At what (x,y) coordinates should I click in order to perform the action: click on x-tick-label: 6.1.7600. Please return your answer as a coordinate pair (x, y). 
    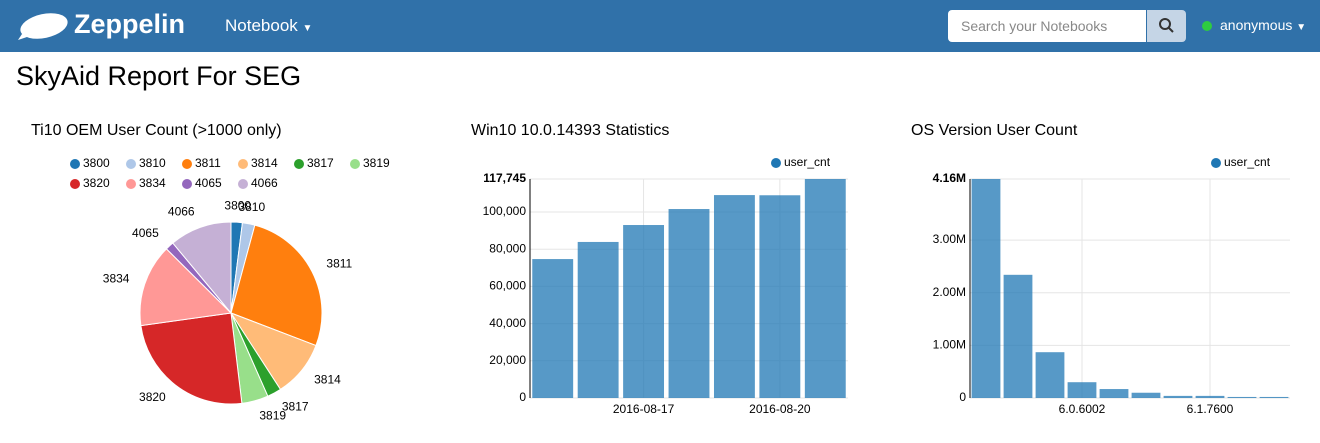
    Looking at the image, I should click on (1210, 409).